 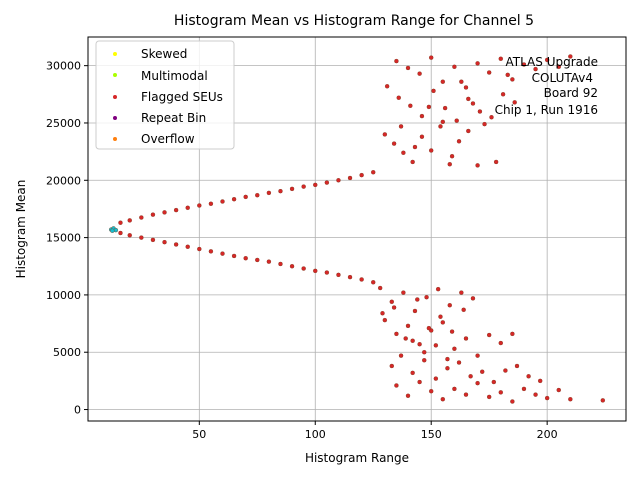 What do you see at coordinates (164, 54) in the screenshot?
I see `legend-label-skewed: Skewed` at bounding box center [164, 54].